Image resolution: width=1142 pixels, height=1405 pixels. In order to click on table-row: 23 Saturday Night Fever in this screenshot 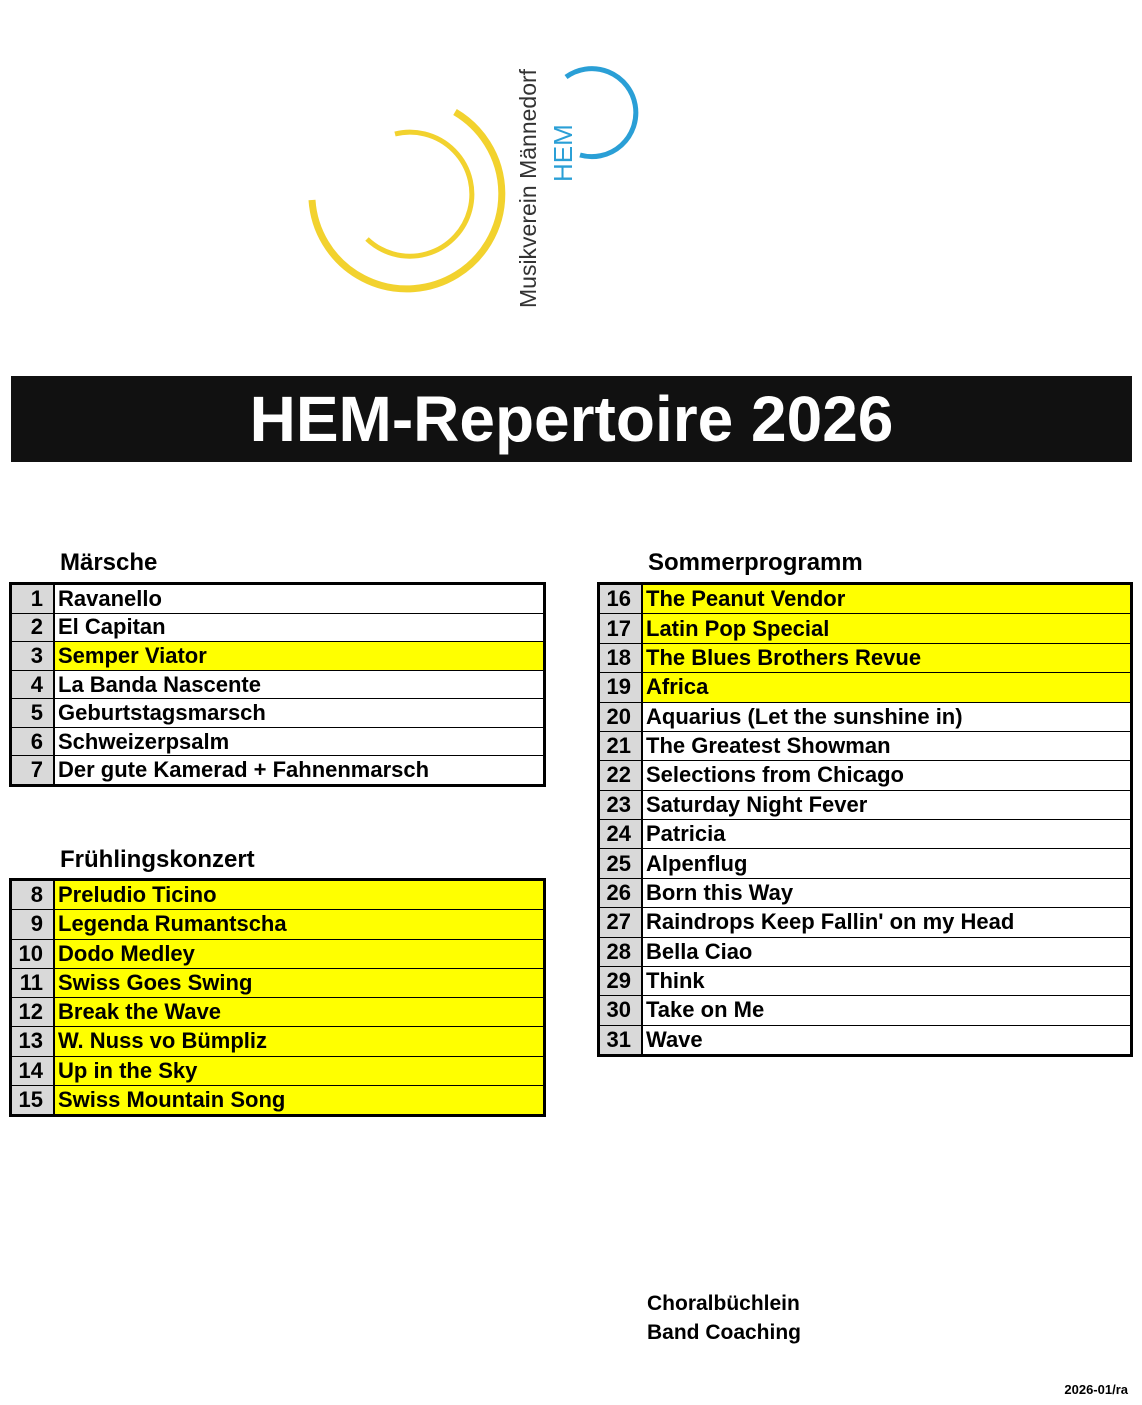, I will do `click(865, 804)`.